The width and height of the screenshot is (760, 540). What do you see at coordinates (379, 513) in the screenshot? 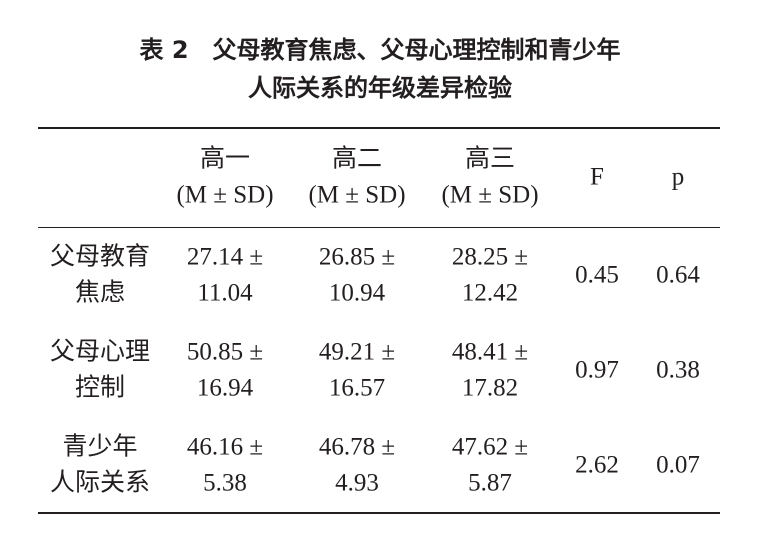
I see `bottom-rule` at bounding box center [379, 513].